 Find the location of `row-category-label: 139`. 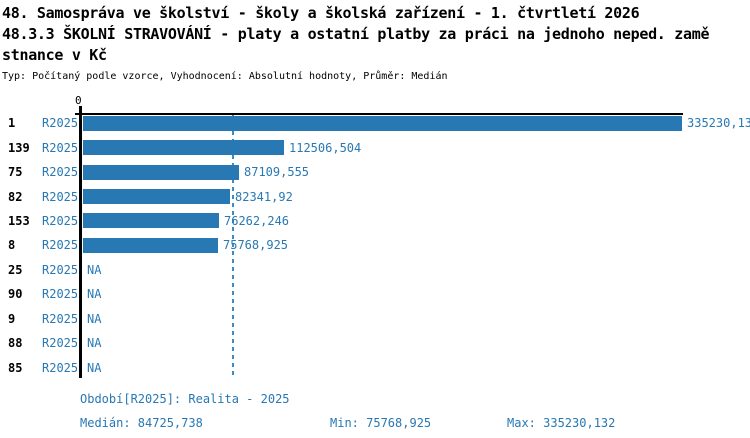

row-category-label: 139 is located at coordinates (19, 147).